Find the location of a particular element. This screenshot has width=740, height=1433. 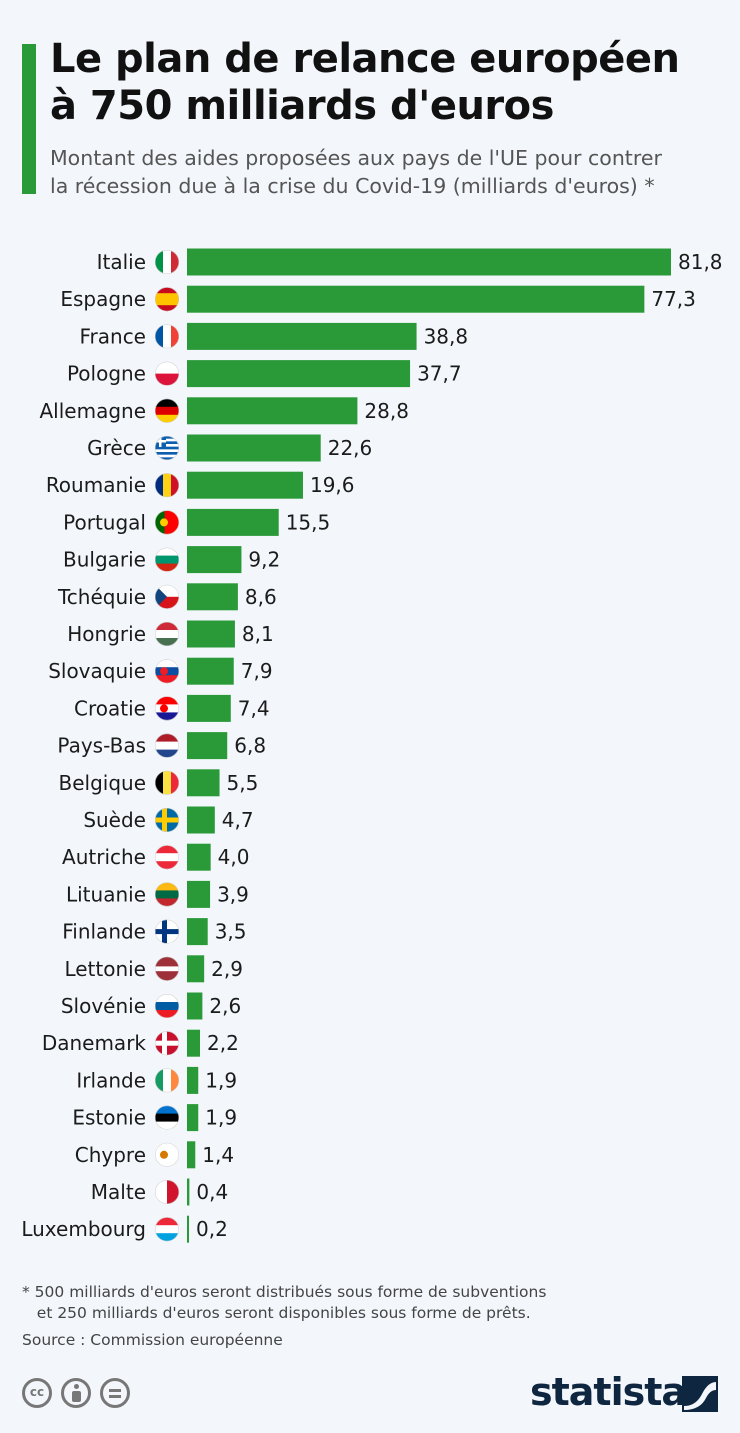

value-label: 6,8 is located at coordinates (250, 746).